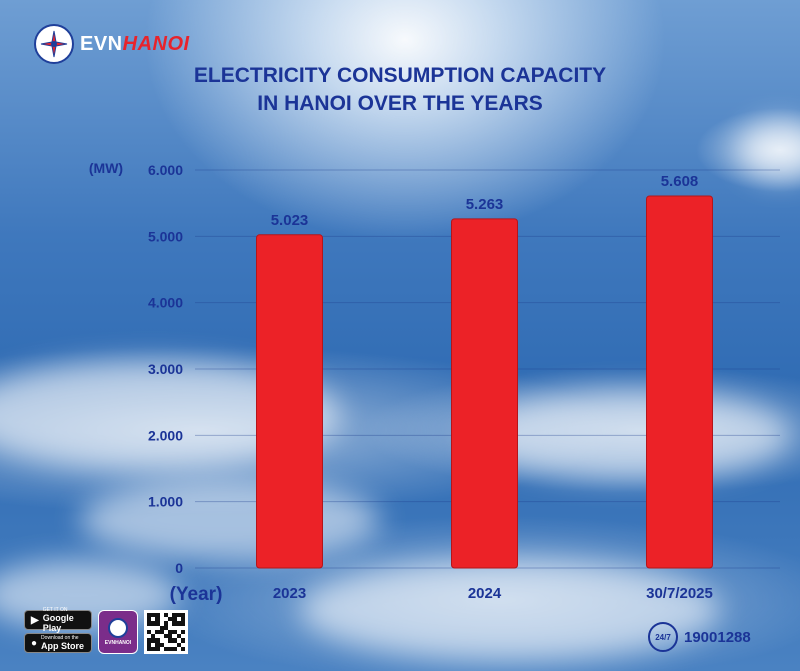 The height and width of the screenshot is (671, 800). What do you see at coordinates (60, 638) in the screenshot?
I see `app-store-small-text: Download on the` at bounding box center [60, 638].